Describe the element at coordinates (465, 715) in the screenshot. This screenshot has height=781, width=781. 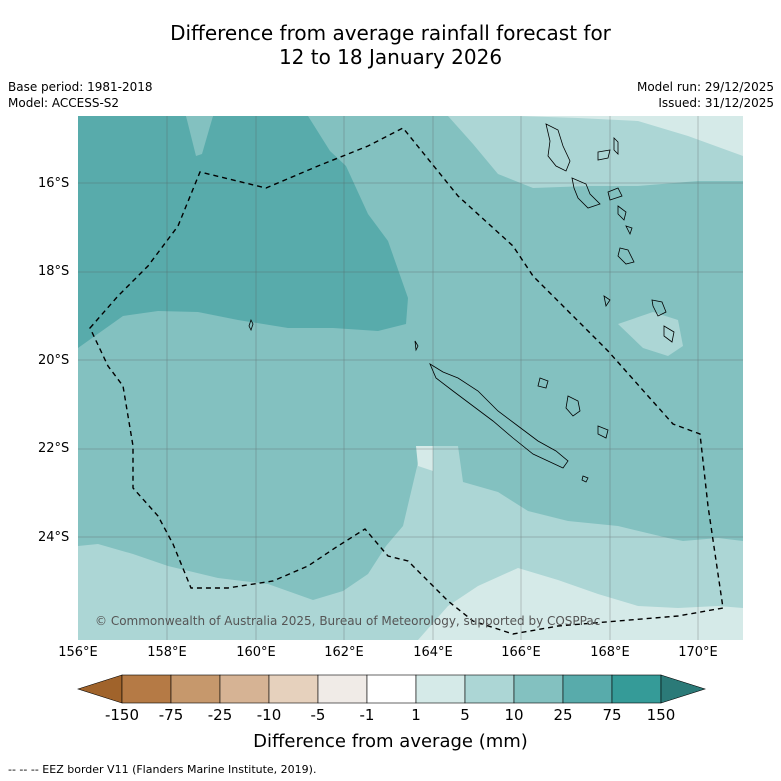
I see `colorbar-label: 5` at that location.